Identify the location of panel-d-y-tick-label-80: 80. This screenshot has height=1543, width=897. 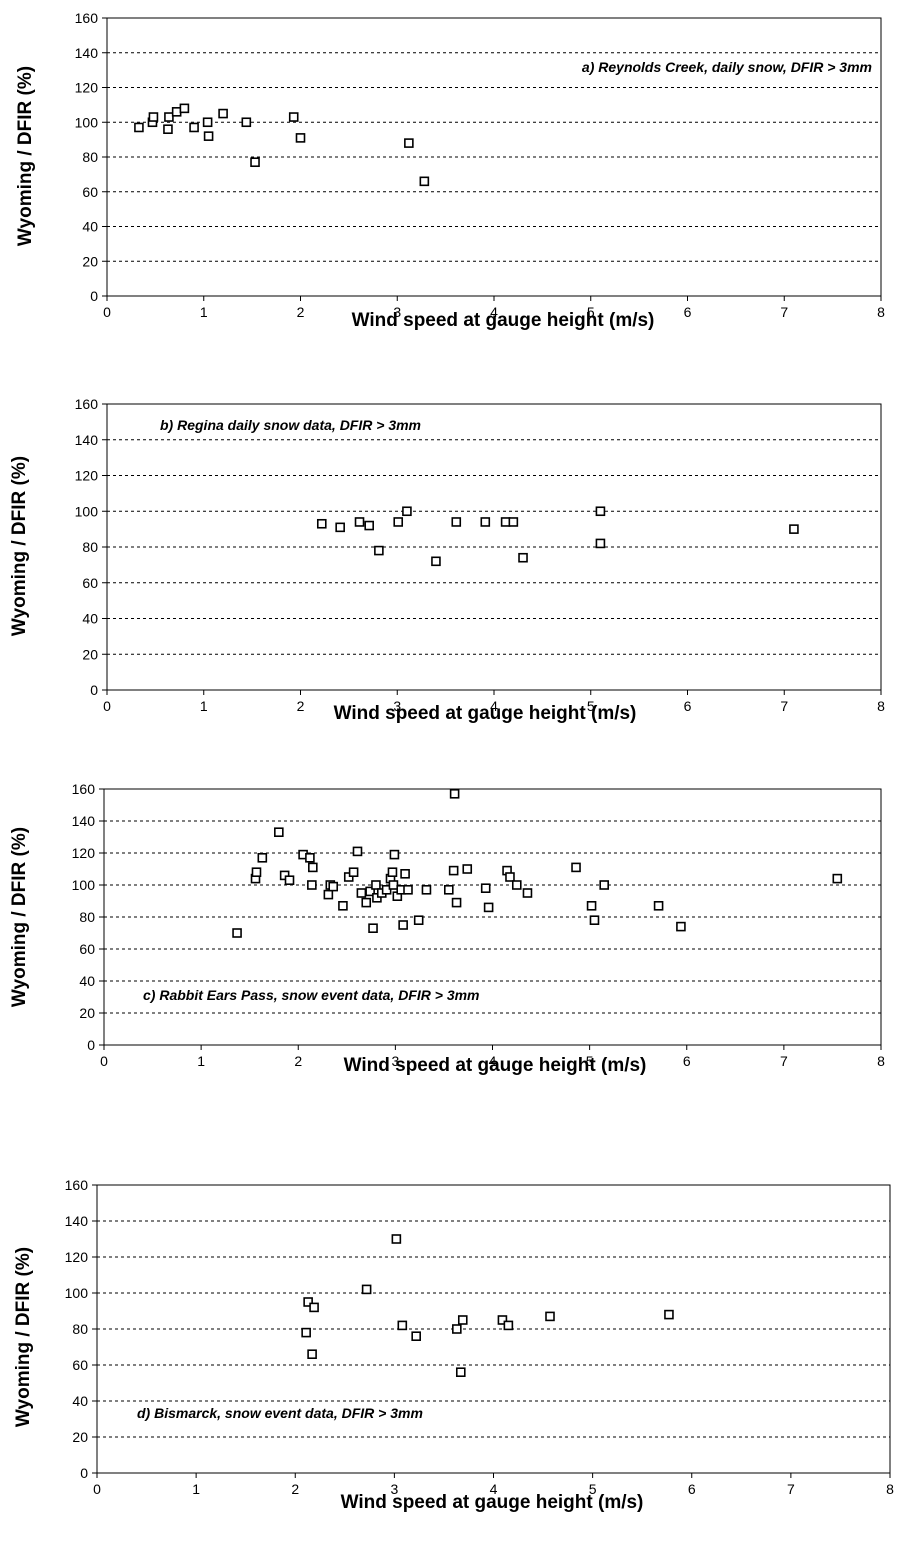
(80, 1329).